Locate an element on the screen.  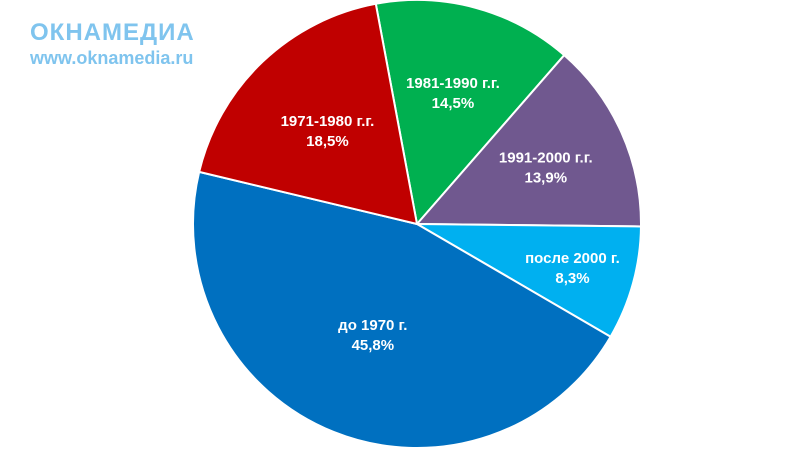
slice-label: 1991-2000 г.г. is located at coordinates (546, 157).